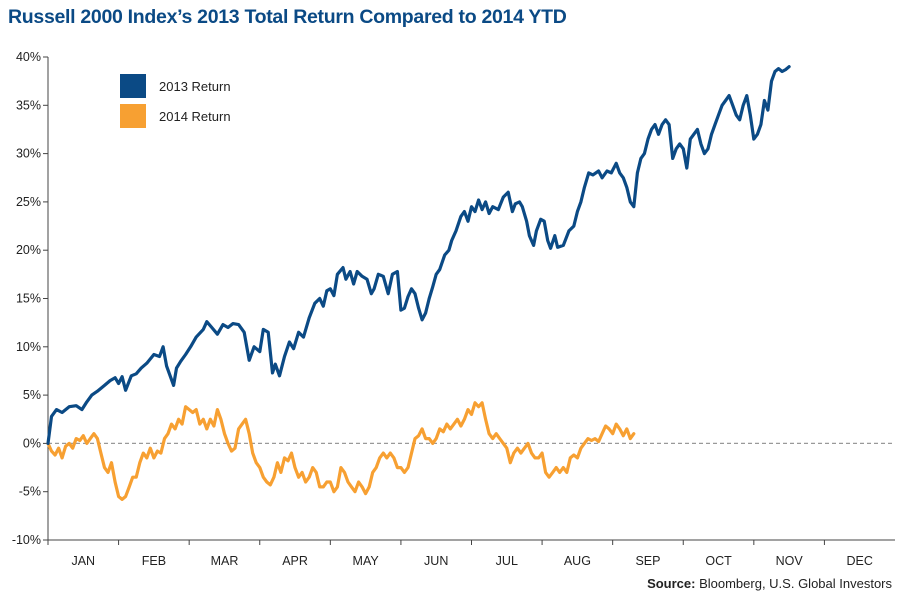 The image size is (900, 600). I want to click on y-tick-label: 15%, so click(28, 299).